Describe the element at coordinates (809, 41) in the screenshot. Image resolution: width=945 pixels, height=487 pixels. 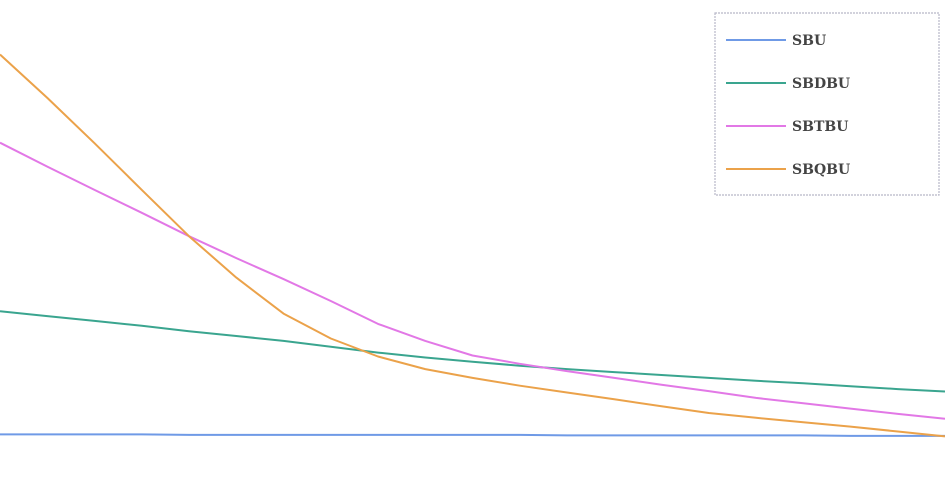
I see `legend-label-sbu: SBU` at that location.